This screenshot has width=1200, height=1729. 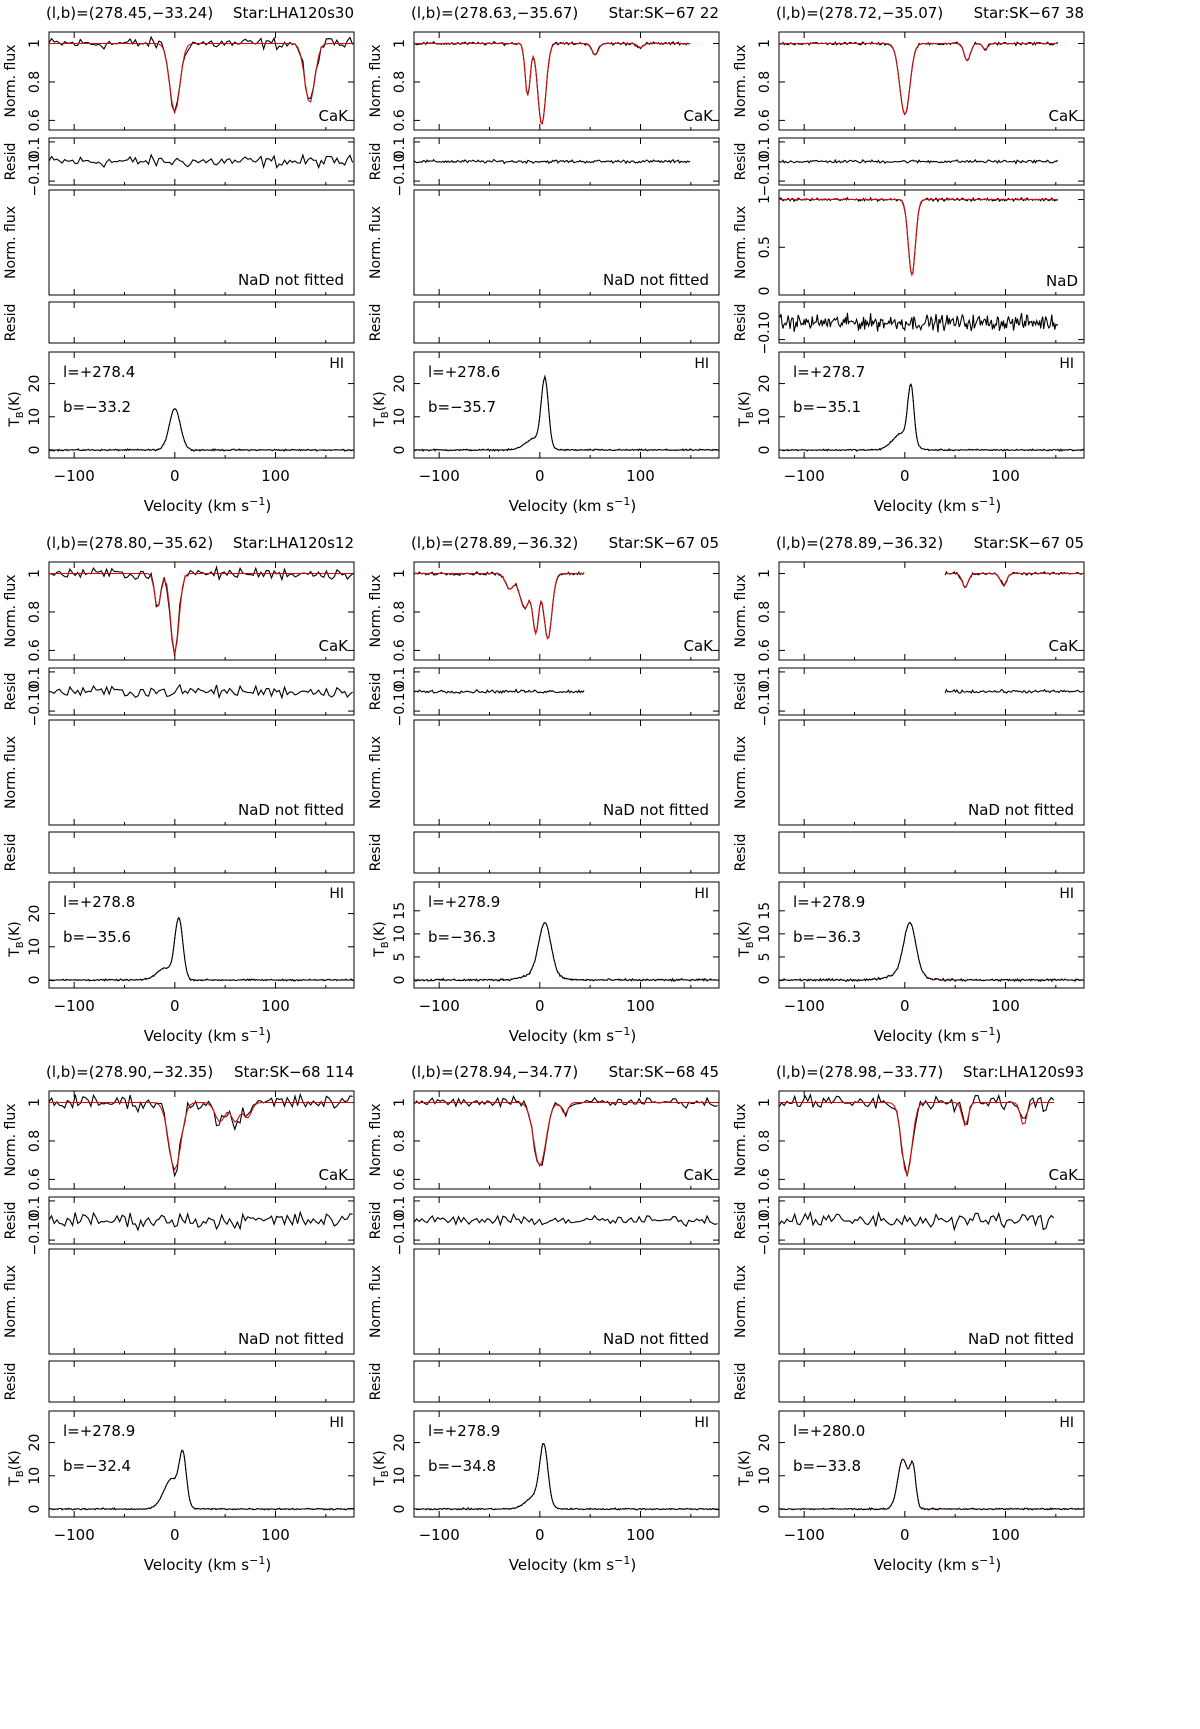 I want to click on panel-coordinates: (l,b)=(278.63,−35.67), so click(x=494, y=13).